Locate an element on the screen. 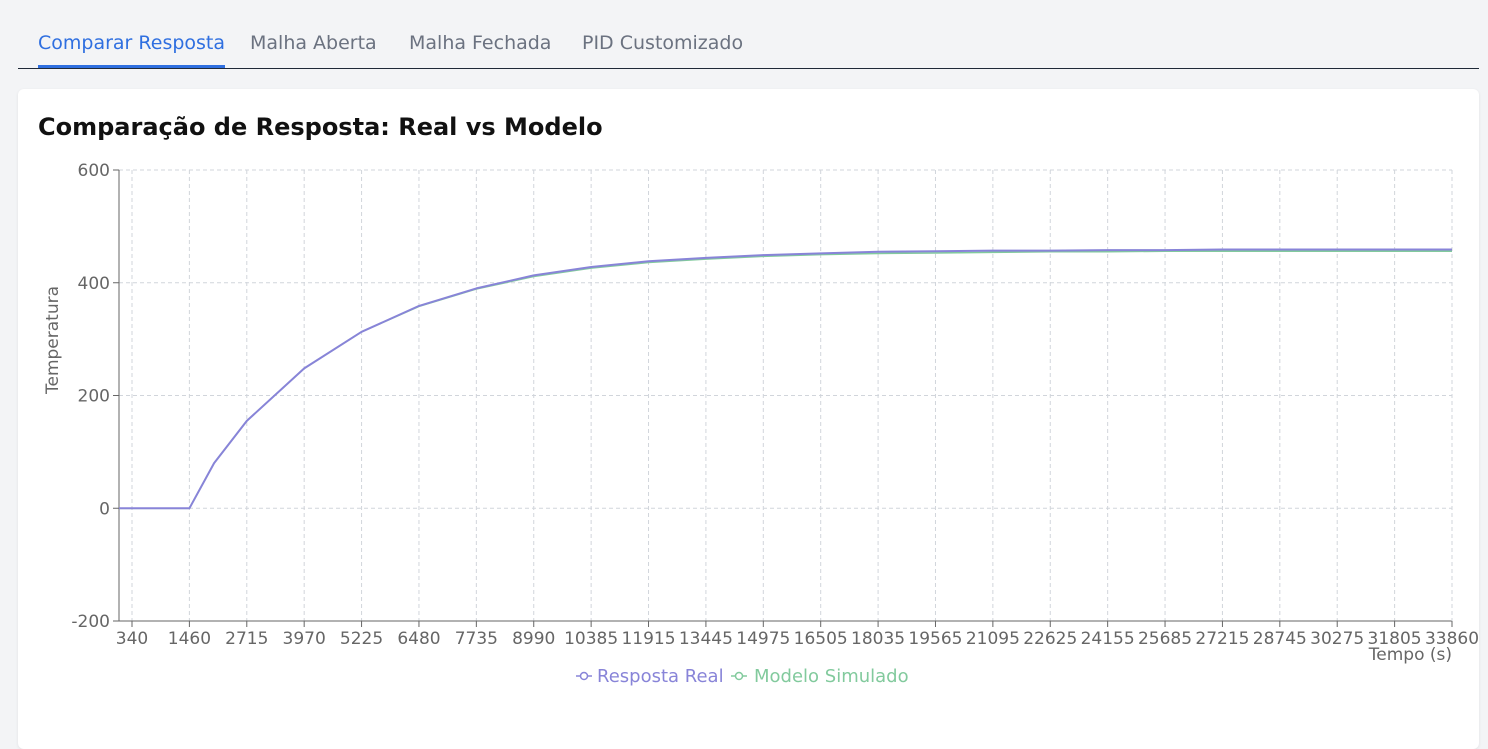  x-tick-label: 13445 is located at coordinates (706, 639).